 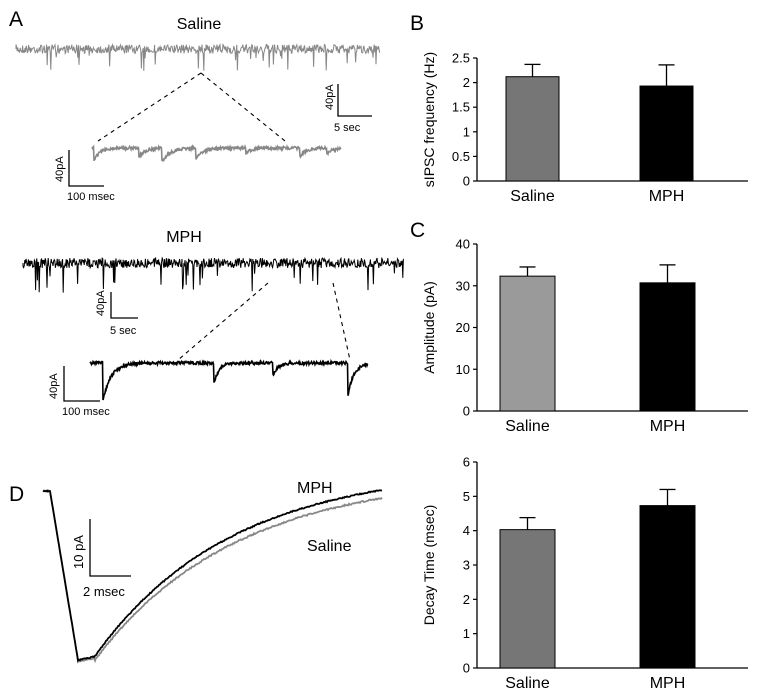 What do you see at coordinates (466, 530) in the screenshot?
I see `y-tick-label: 4` at bounding box center [466, 530].